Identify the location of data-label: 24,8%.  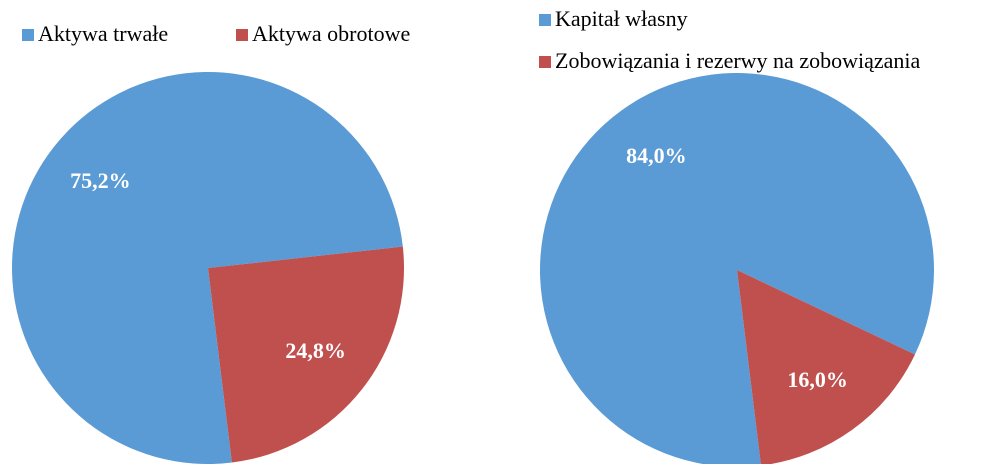
(315, 350).